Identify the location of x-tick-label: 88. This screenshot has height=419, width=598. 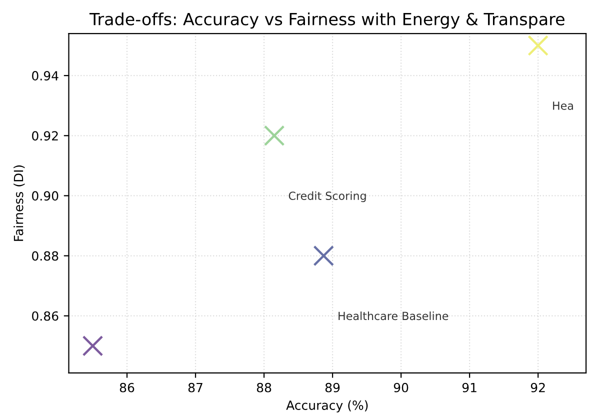
(264, 387).